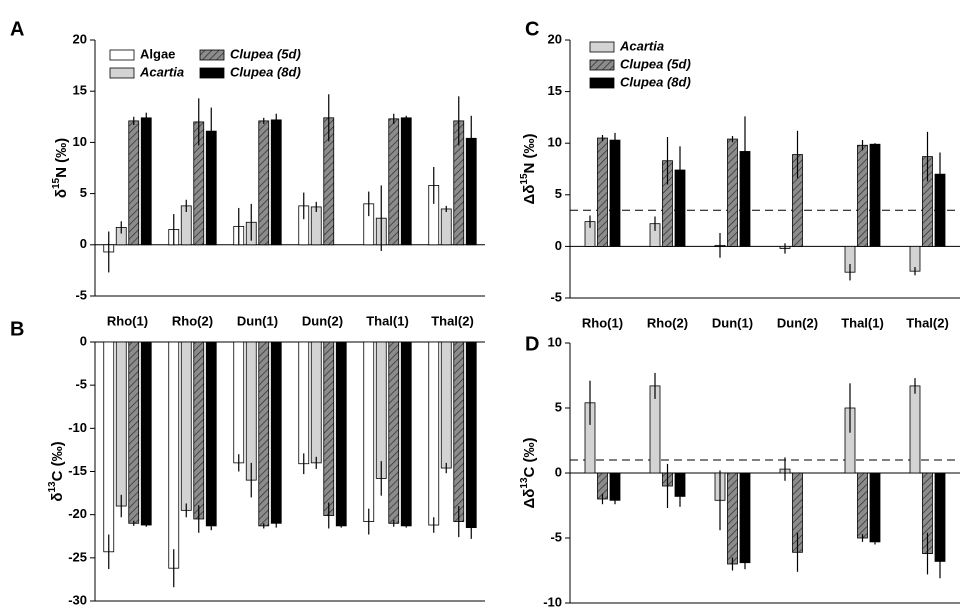 This screenshot has height=608, width=962. Describe the element at coordinates (77, 599) in the screenshot. I see `y-tick-label: -30` at that location.